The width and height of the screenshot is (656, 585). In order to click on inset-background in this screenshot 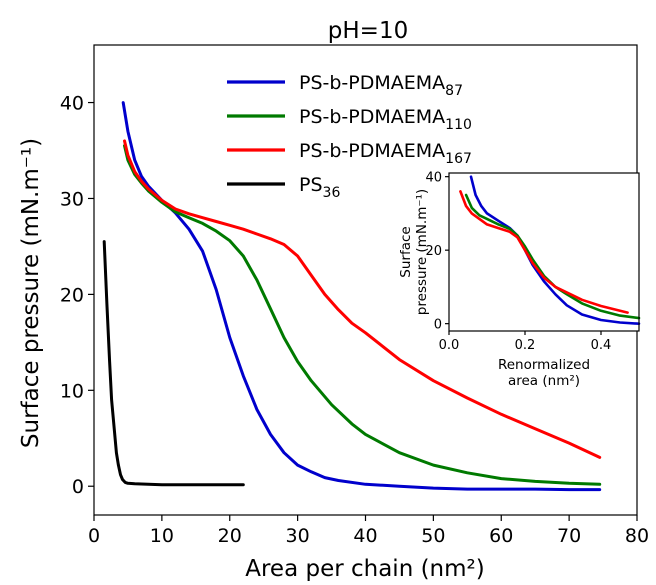, I will do `click(544, 252)`.